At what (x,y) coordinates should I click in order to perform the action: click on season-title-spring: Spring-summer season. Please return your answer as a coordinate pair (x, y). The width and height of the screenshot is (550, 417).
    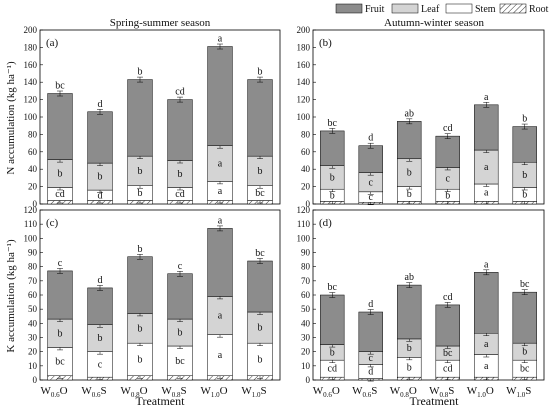
    Looking at the image, I should click on (160, 23).